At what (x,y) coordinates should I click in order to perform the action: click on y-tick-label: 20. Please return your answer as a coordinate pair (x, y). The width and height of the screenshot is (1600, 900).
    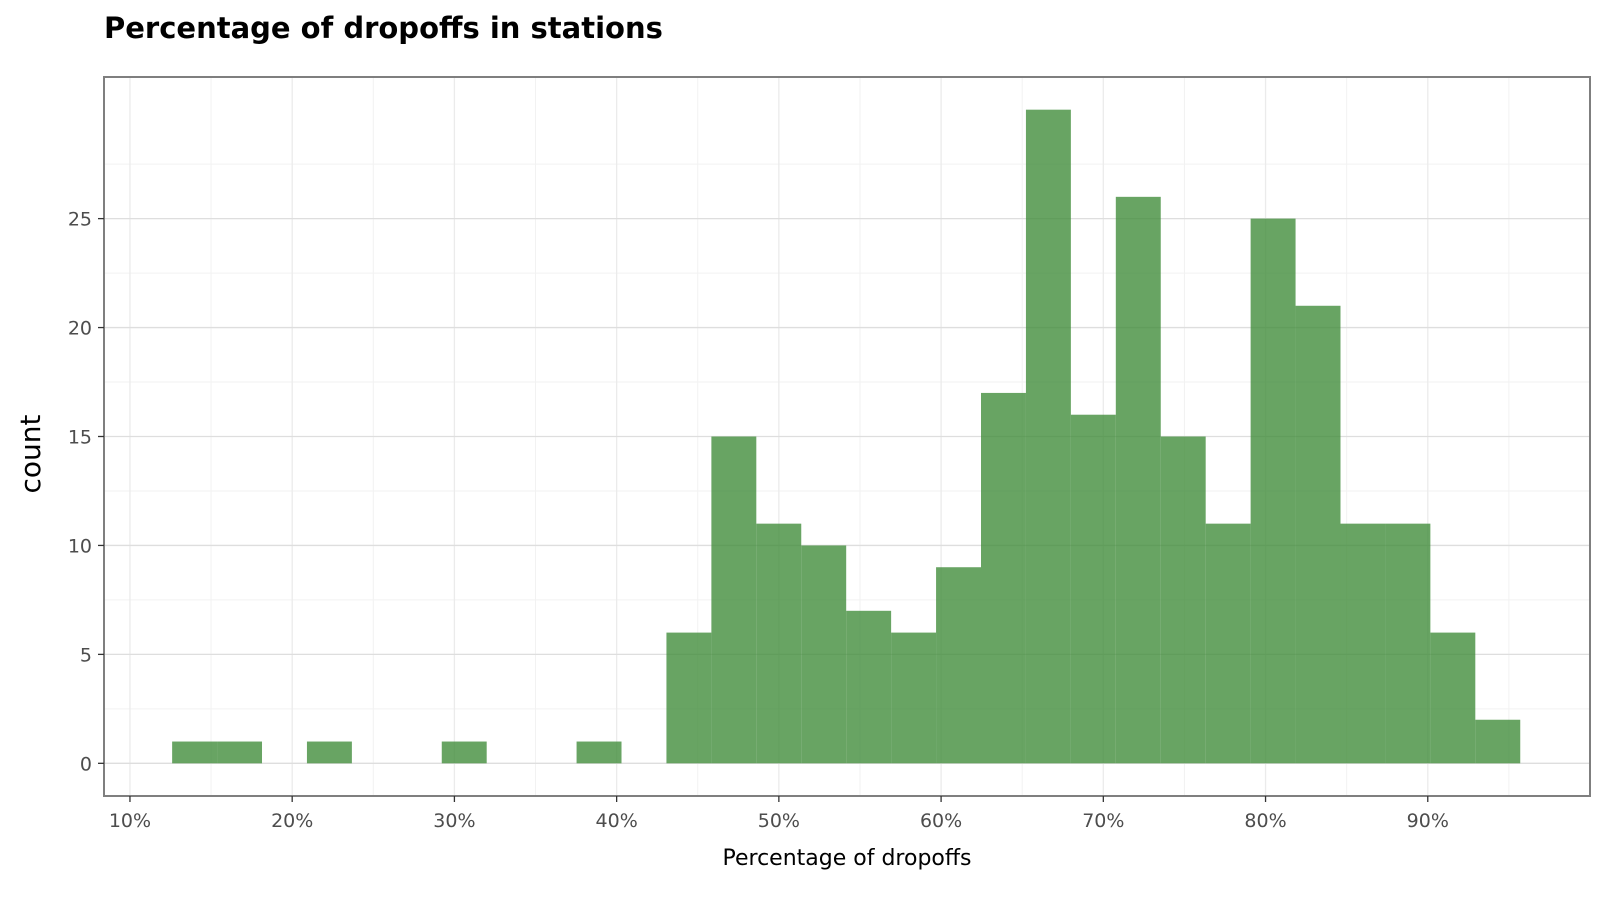
    Looking at the image, I should click on (80, 329).